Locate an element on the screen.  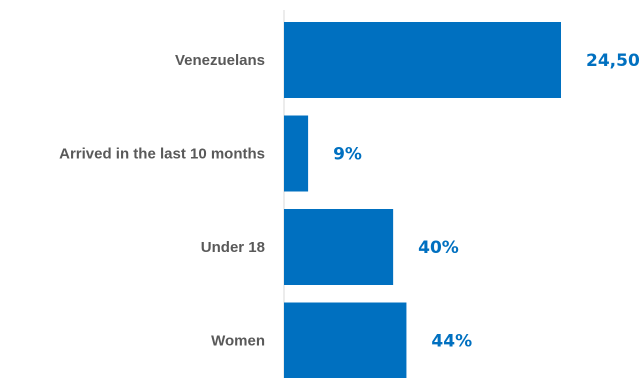
bar-arrived-in-the-last-10-months is located at coordinates (296, 153).